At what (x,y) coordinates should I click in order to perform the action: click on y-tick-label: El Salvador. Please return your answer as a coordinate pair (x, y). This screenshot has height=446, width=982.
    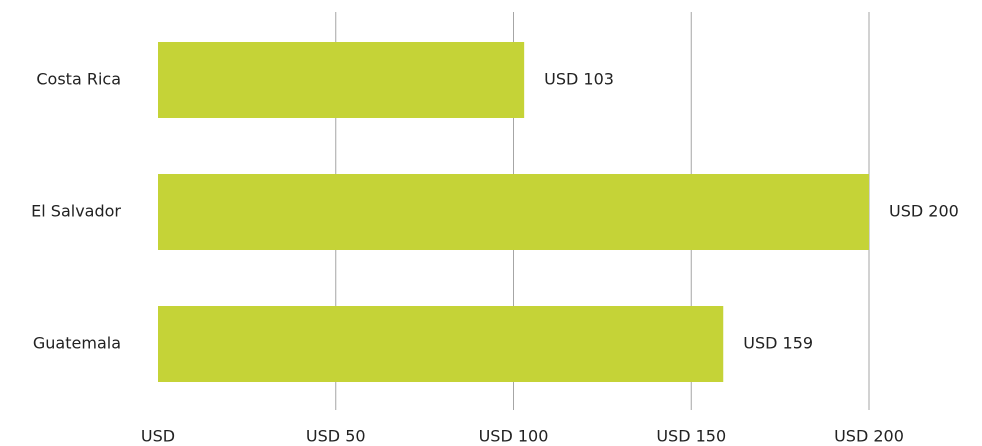
    Looking at the image, I should click on (76, 211).